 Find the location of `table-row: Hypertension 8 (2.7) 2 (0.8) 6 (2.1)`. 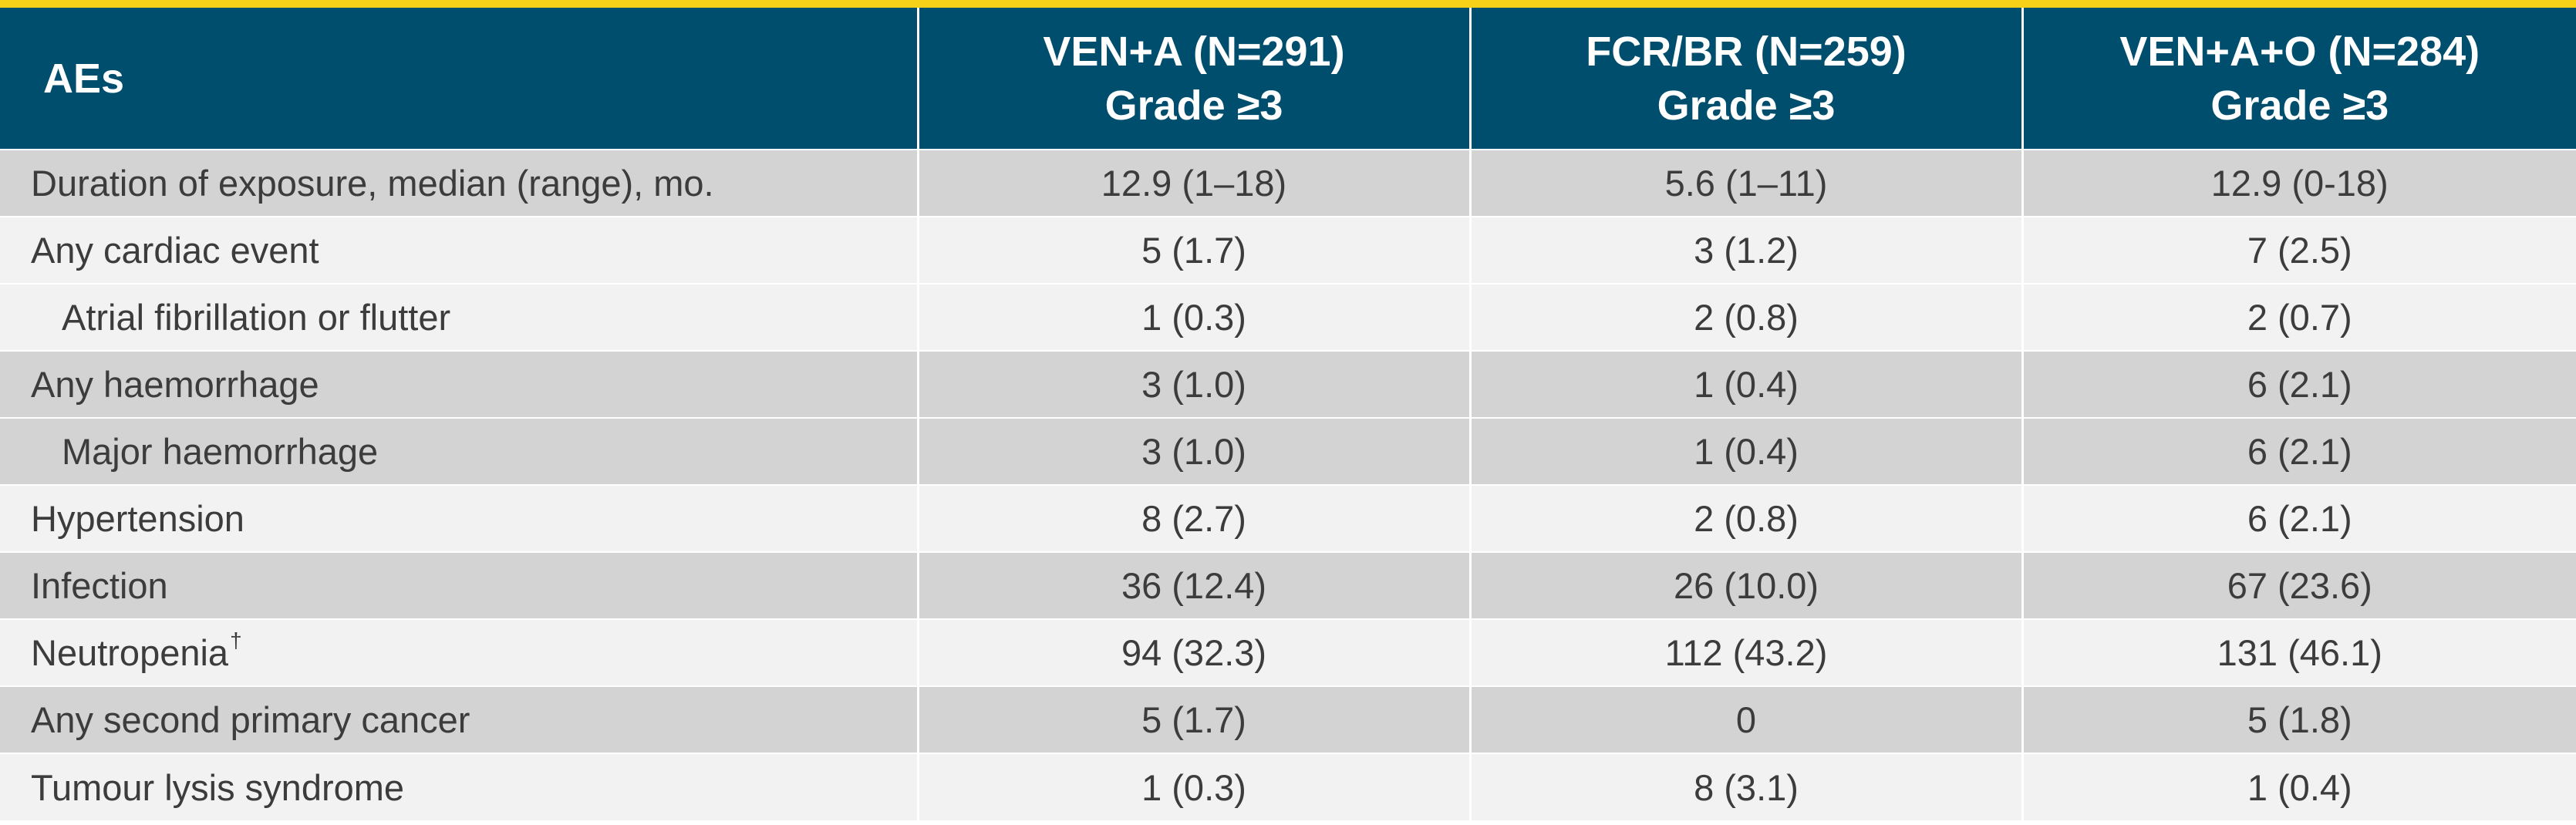

table-row: Hypertension 8 (2.7) 2 (0.8) 6 (2.1) is located at coordinates (1288, 518).